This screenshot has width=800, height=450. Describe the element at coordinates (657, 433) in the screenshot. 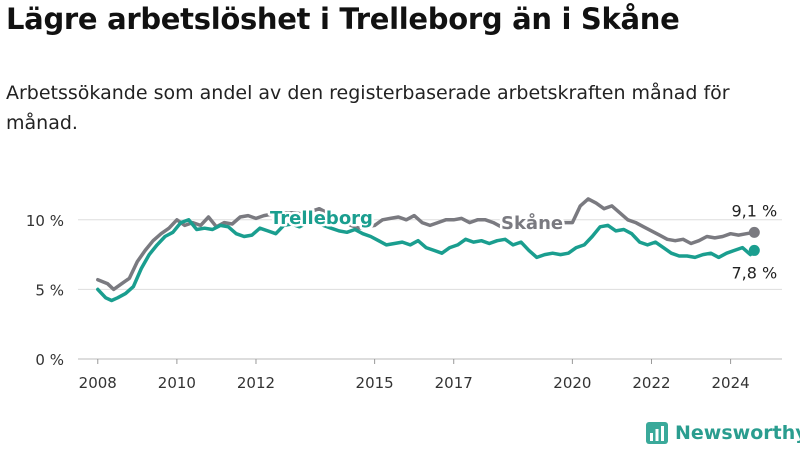

I see `bar-chart-logo-icon` at that location.